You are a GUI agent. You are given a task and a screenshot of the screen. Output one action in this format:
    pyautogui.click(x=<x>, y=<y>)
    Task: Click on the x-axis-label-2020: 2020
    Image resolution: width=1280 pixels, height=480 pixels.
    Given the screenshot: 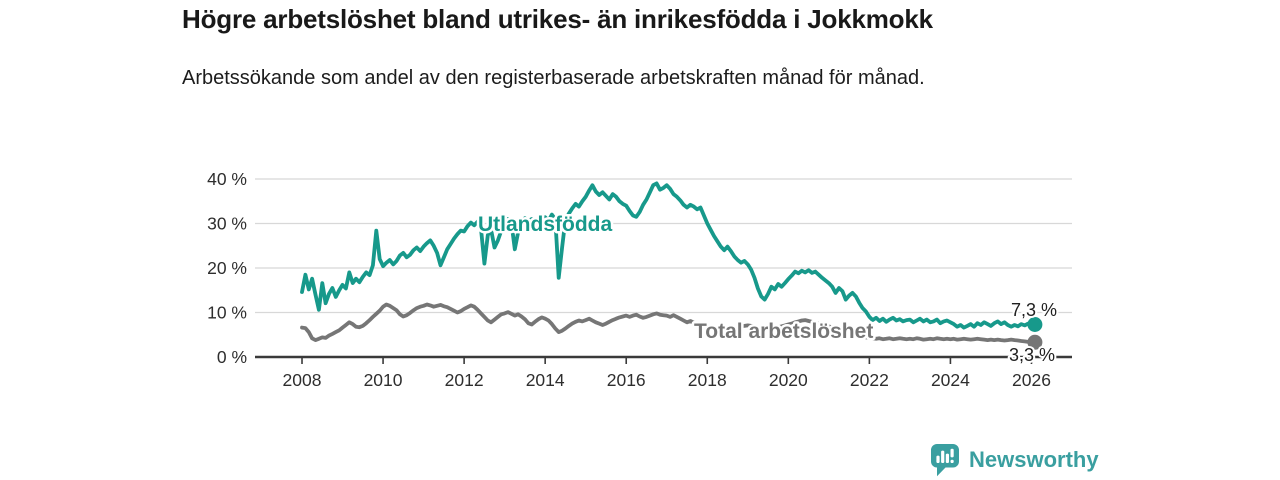 What is the action you would take?
    pyautogui.click(x=788, y=380)
    